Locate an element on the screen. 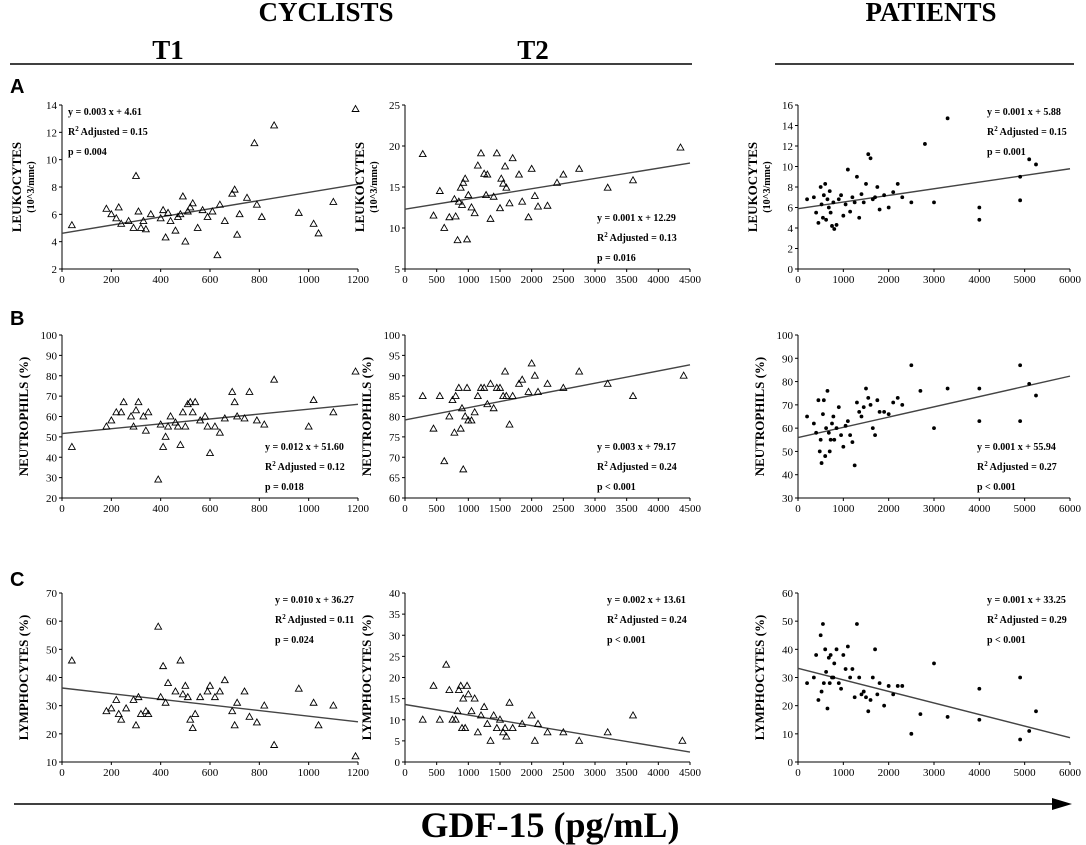 The width and height of the screenshot is (1086, 845). x-tick-label: 3000 is located at coordinates (934, 280).